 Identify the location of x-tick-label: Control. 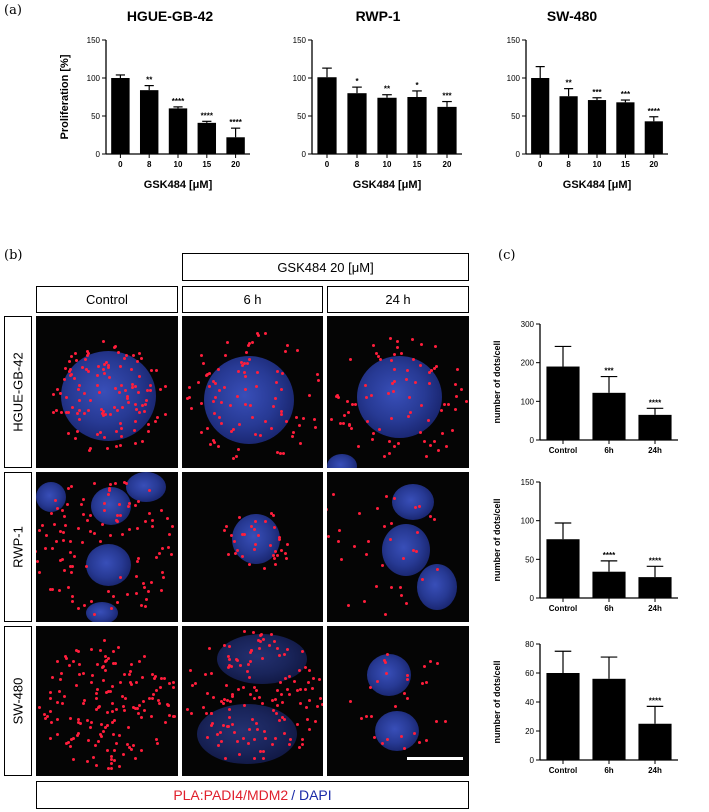
(563, 770).